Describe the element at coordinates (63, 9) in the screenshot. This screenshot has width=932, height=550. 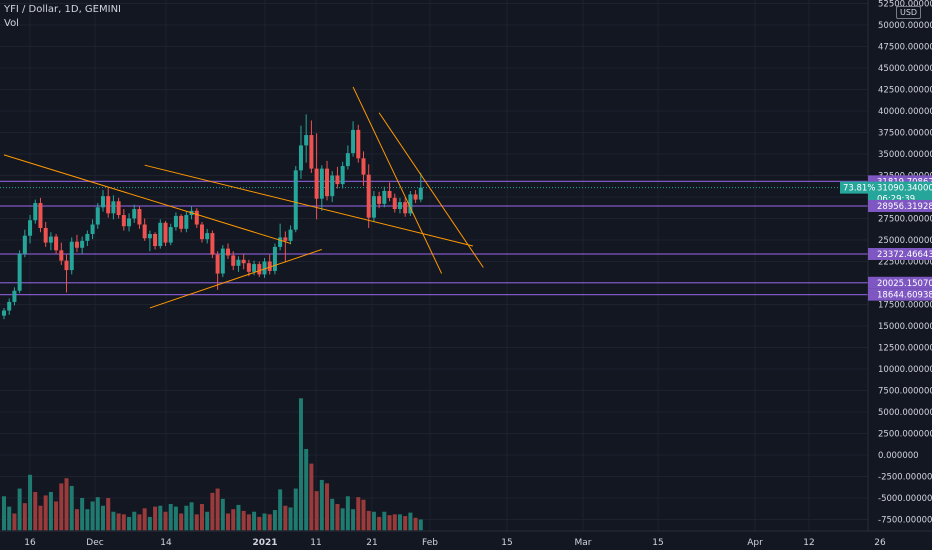
I see `symbol-title: YFI / Dollar, 1D, GEMINI` at that location.